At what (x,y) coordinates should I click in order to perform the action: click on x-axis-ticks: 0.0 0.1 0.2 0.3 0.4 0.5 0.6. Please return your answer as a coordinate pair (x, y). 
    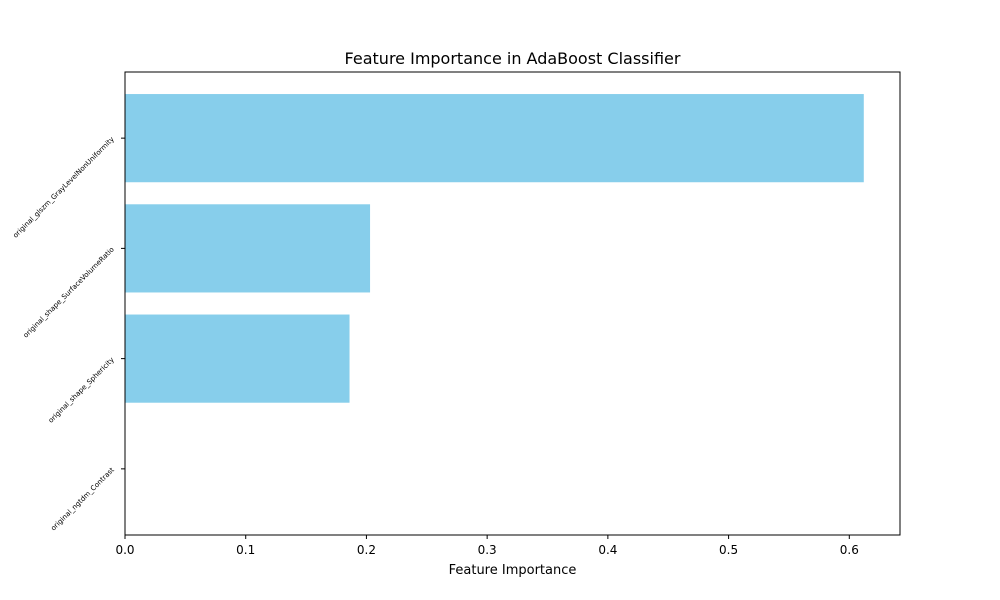
    Looking at the image, I should click on (487, 546).